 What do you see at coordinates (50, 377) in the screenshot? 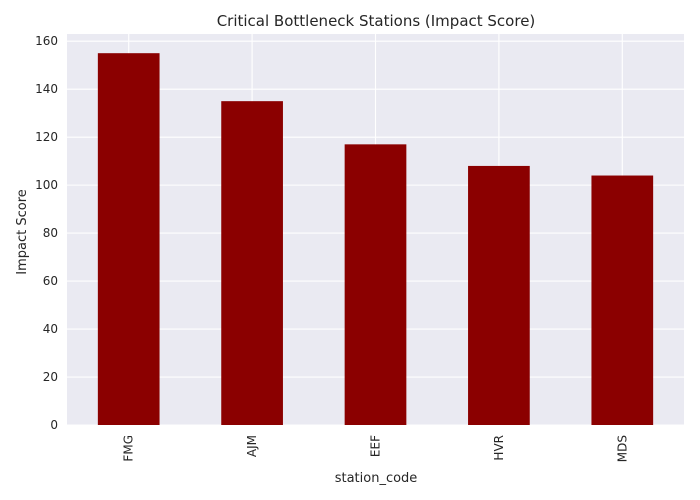
I see `y-tick-label: 20` at bounding box center [50, 377].